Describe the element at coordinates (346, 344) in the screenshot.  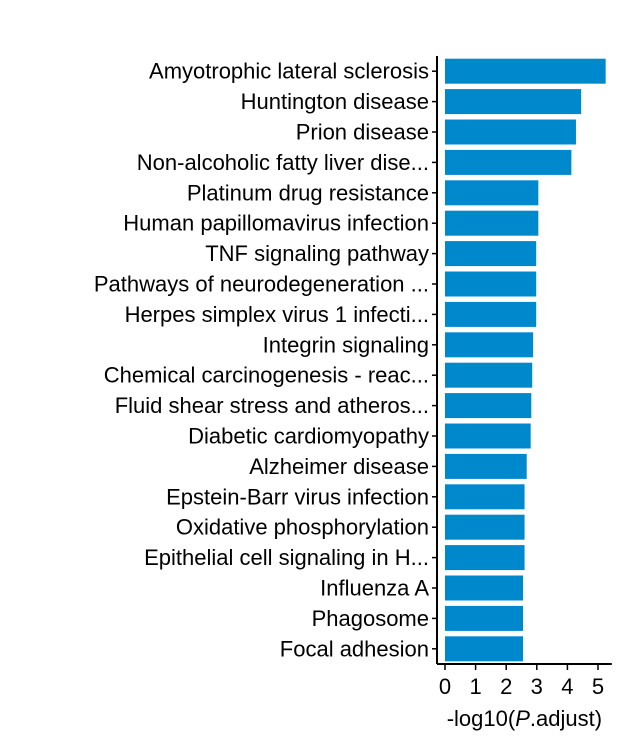
I see `category-label: Integrin signaling` at that location.